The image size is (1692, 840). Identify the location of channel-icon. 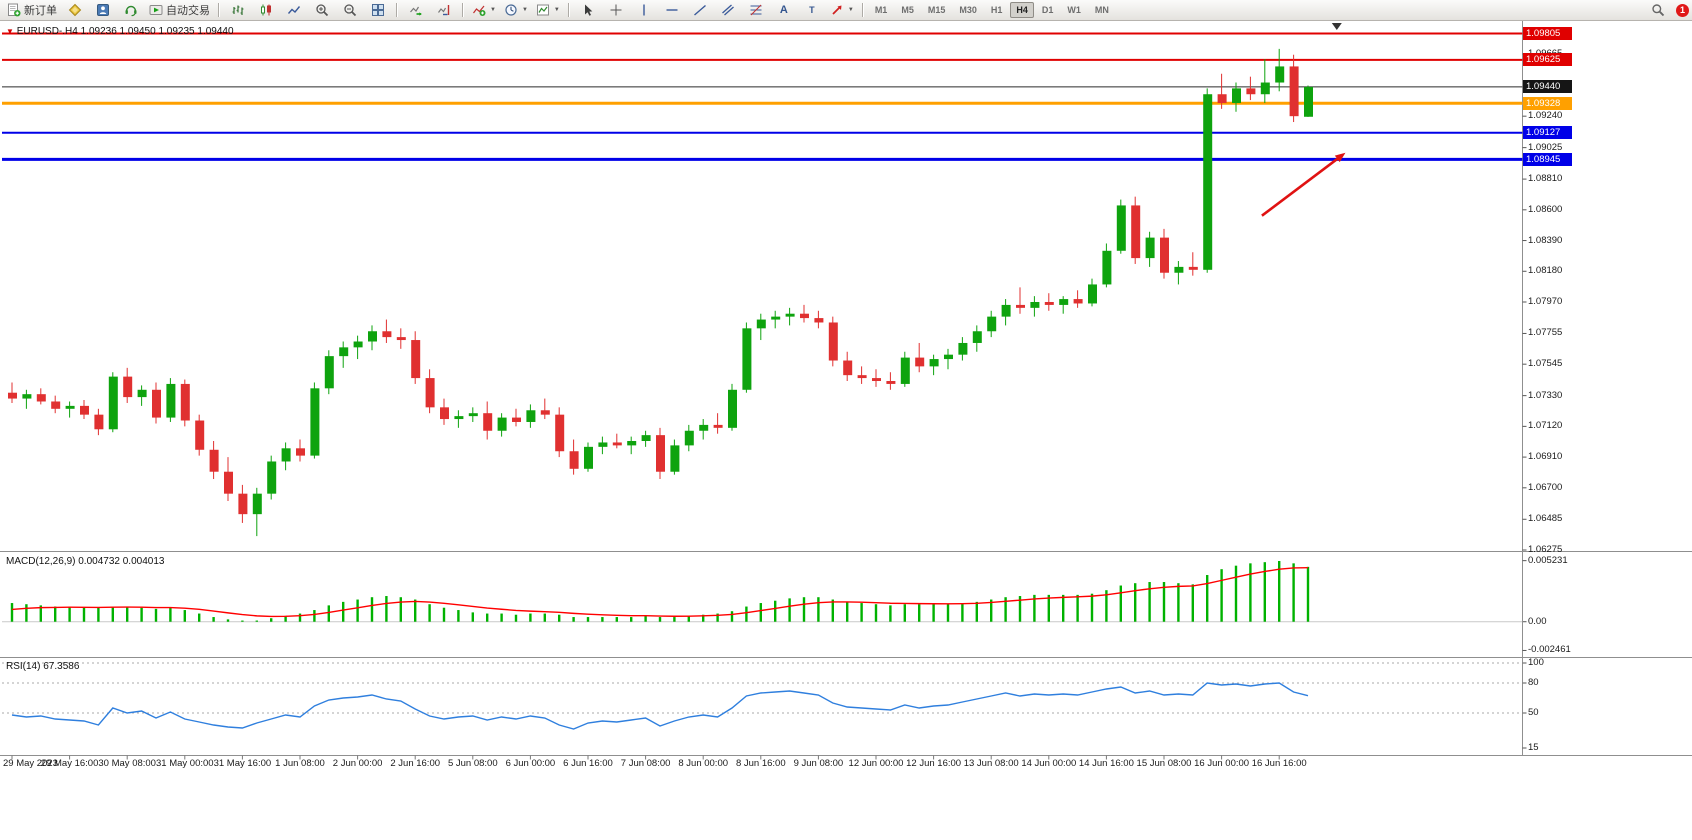
(727, 10).